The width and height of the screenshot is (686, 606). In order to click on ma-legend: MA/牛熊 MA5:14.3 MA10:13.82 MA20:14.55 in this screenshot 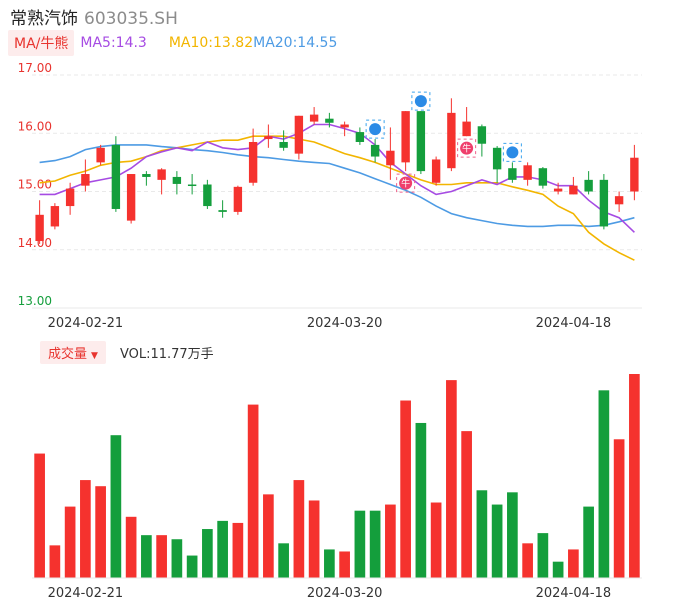, I will do `click(172, 43)`.